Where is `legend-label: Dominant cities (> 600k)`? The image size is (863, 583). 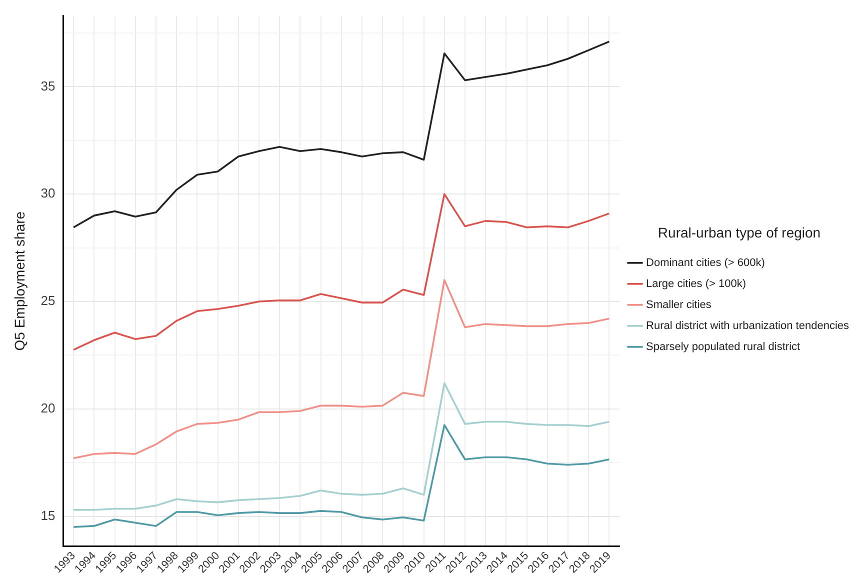
legend-label: Dominant cities (> 600k) is located at coordinates (705, 262).